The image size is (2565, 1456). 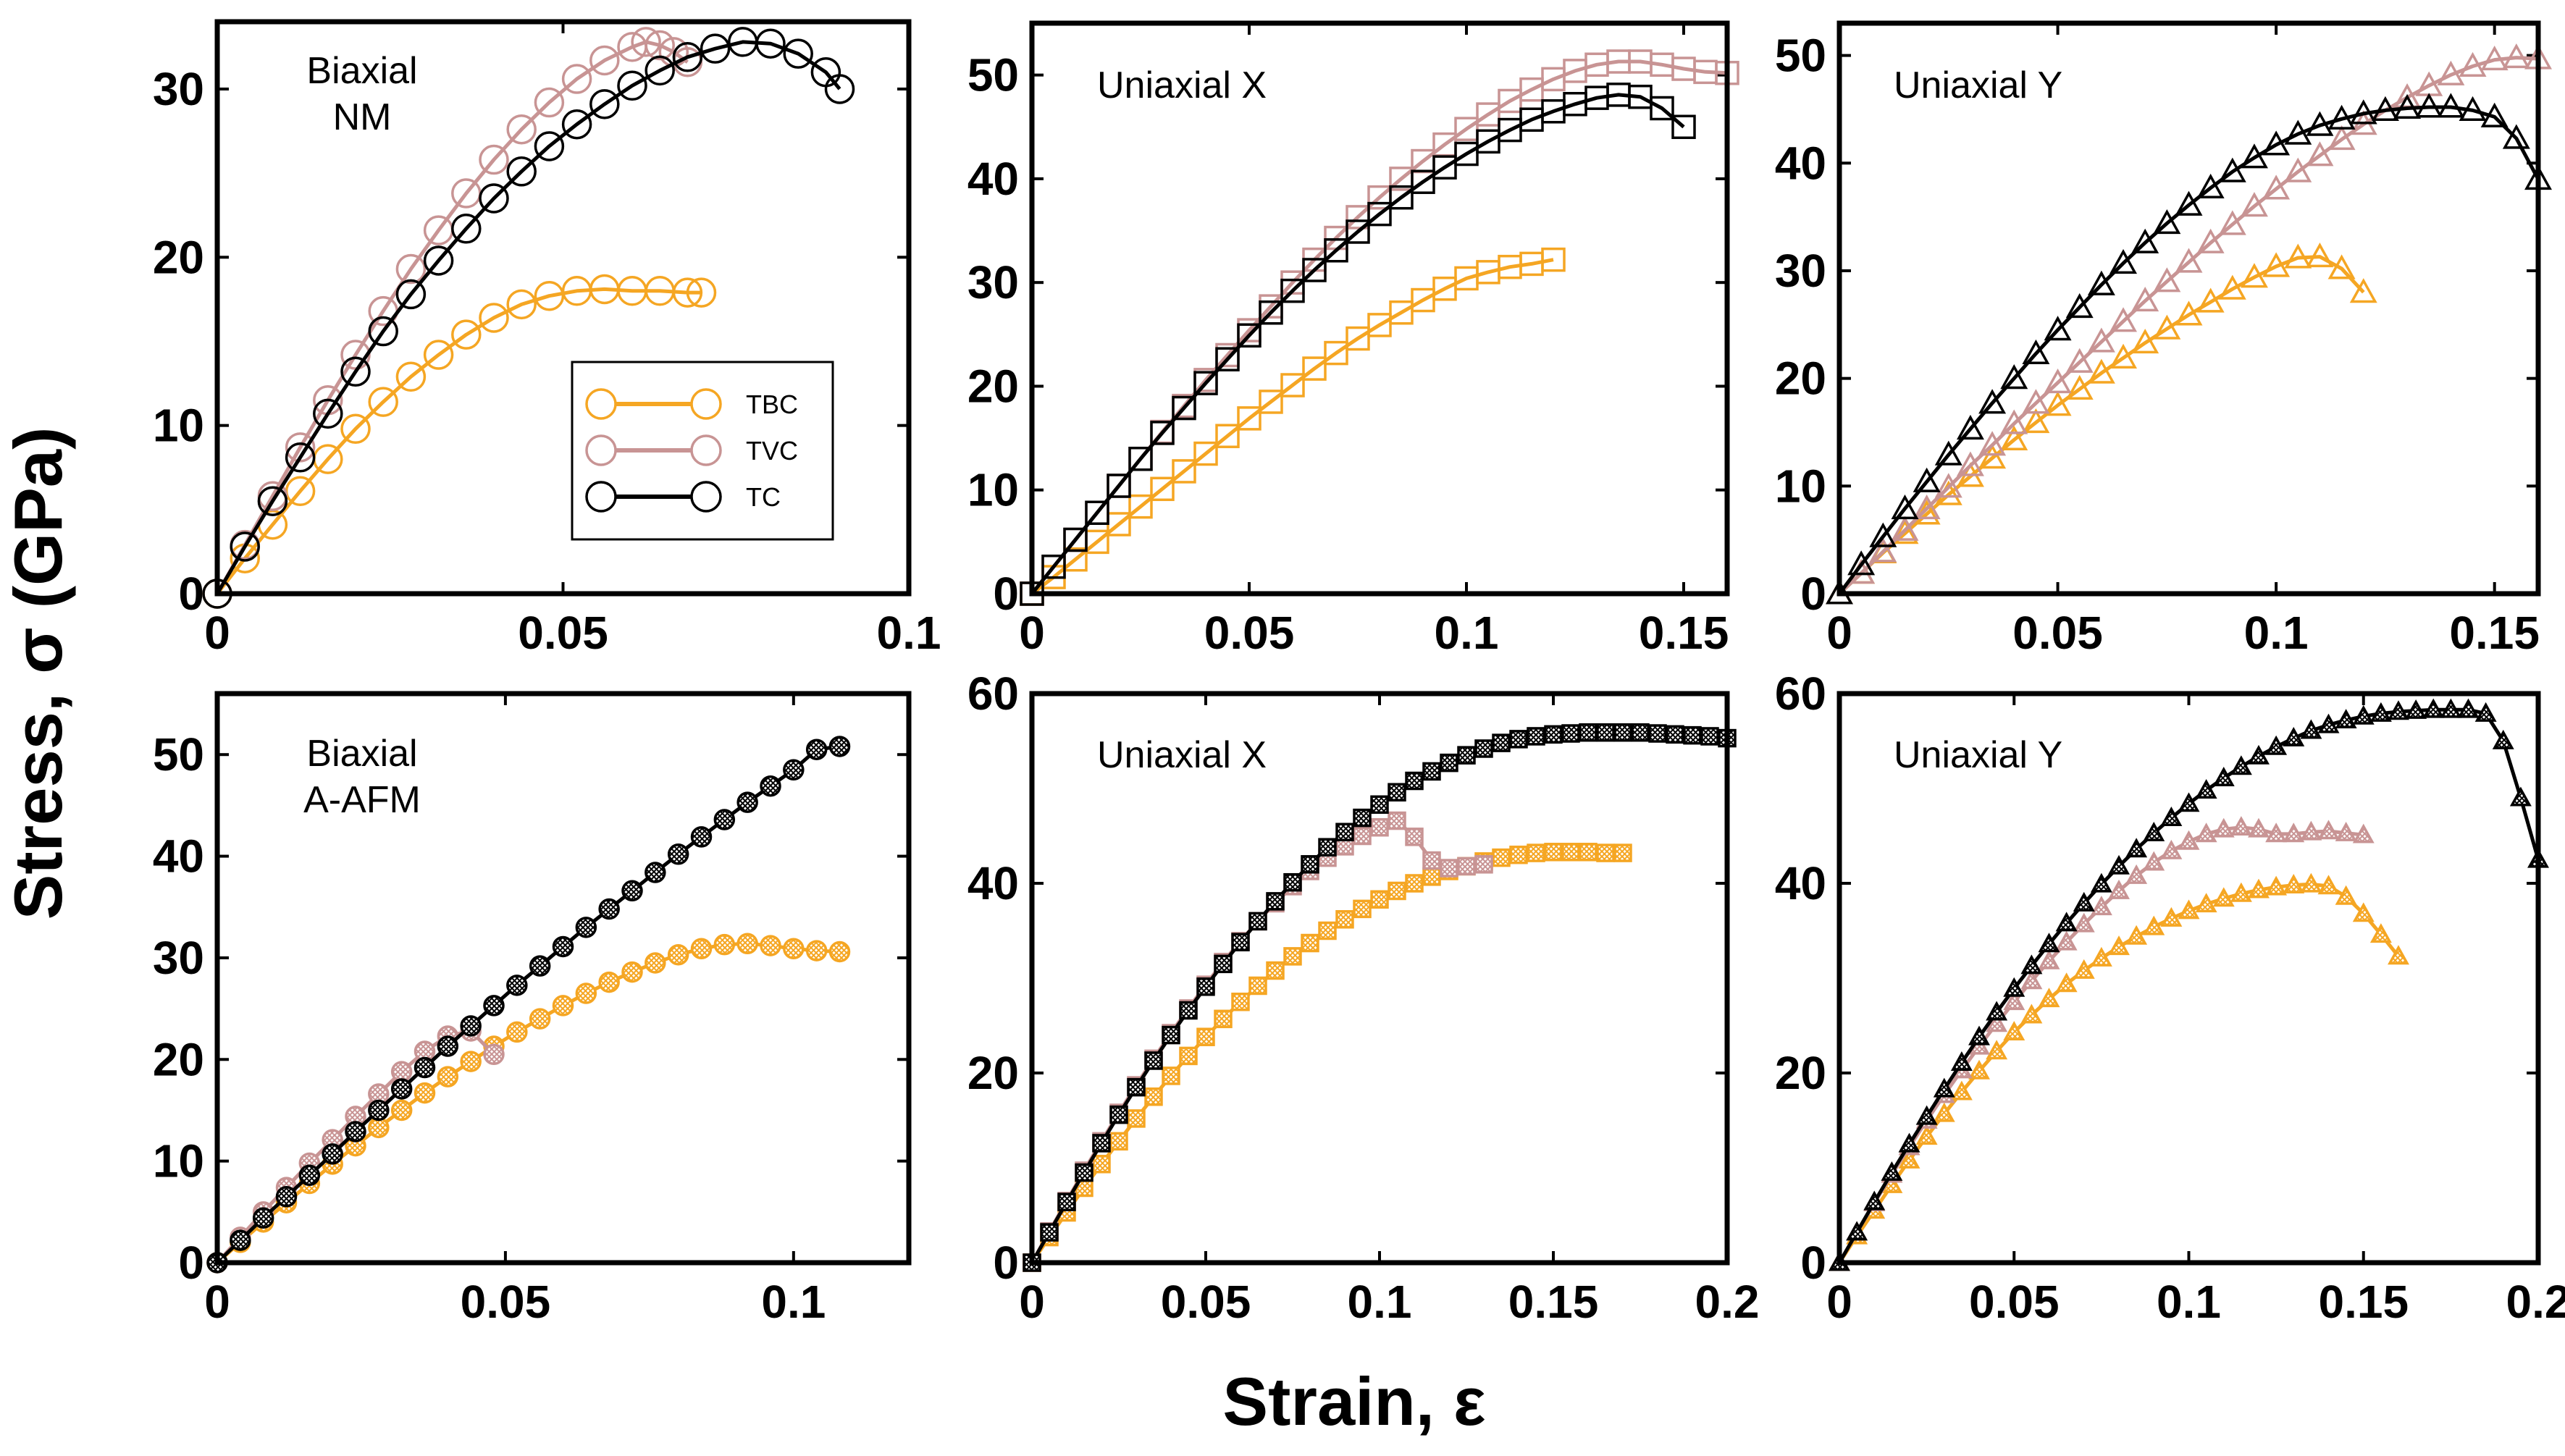 What do you see at coordinates (601, 497) in the screenshot?
I see `legend-marker-TC` at bounding box center [601, 497].